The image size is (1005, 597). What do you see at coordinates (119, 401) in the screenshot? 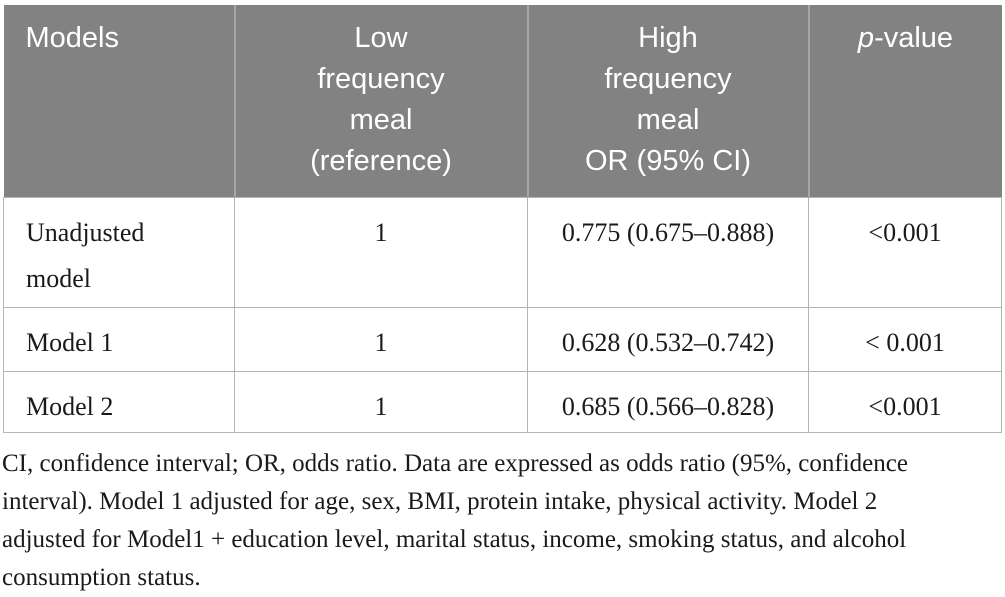
I see `model-name-cell: Model 2` at bounding box center [119, 401].